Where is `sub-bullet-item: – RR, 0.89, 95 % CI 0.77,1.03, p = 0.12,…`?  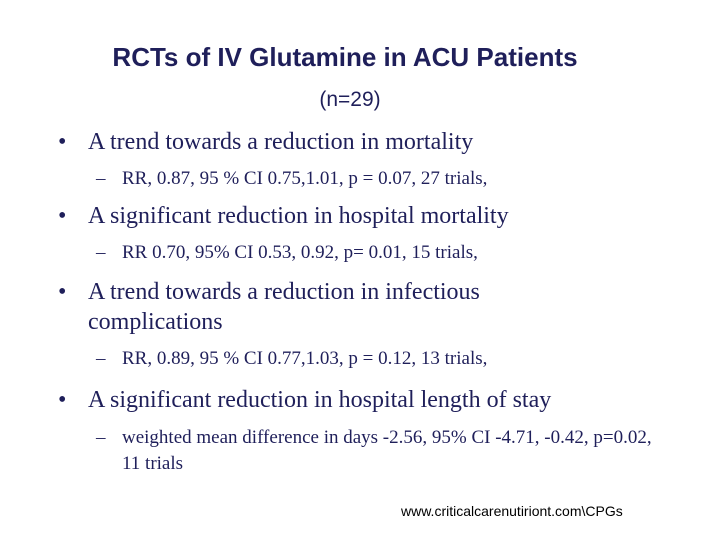 sub-bullet-item: – RR, 0.89, 95 % CI 0.77,1.03, p = 0.12,… is located at coordinates (386, 359).